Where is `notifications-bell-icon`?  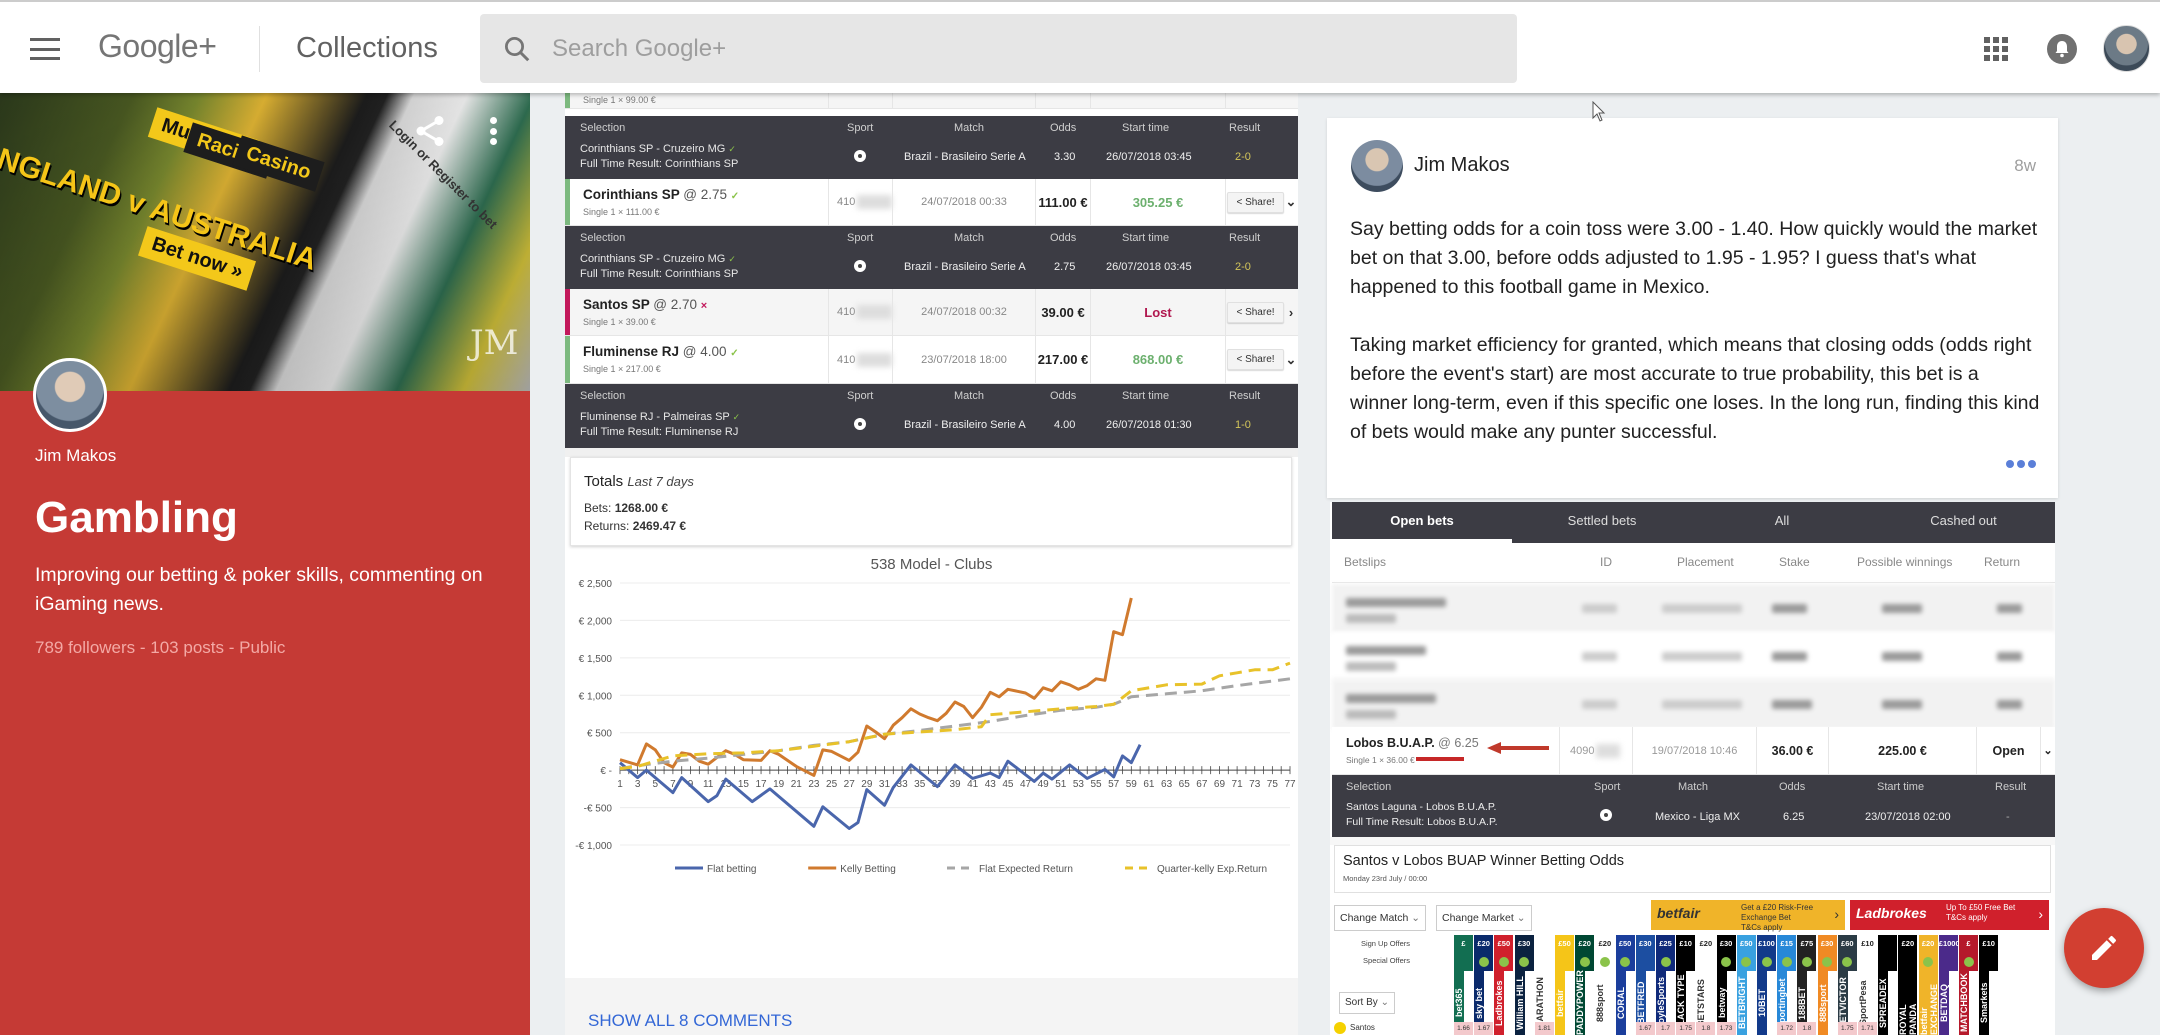 notifications-bell-icon is located at coordinates (2062, 49).